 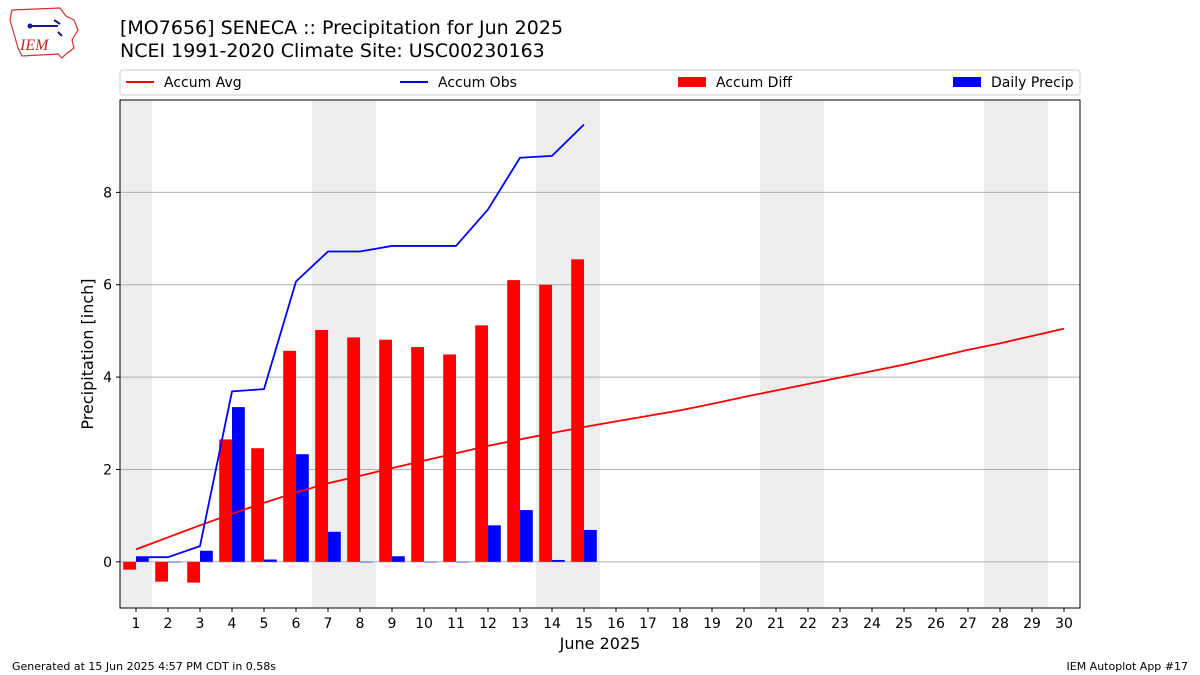 I want to click on x-tick-label: 3, so click(x=200, y=624).